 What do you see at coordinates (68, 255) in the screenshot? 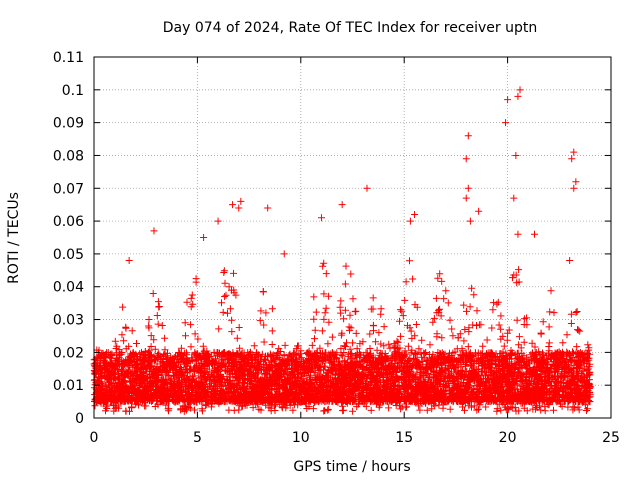
I see `y-tick-label: 0.05` at bounding box center [68, 255].